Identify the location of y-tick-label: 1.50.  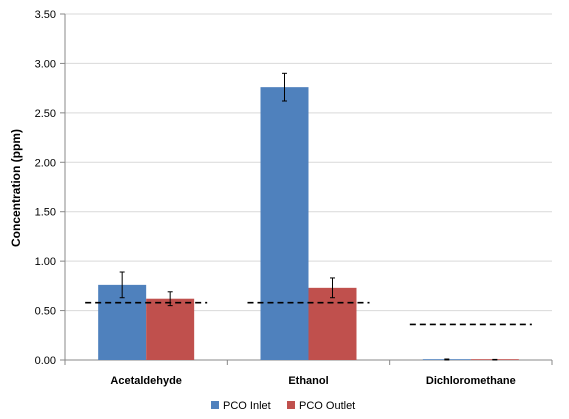
(45, 213).